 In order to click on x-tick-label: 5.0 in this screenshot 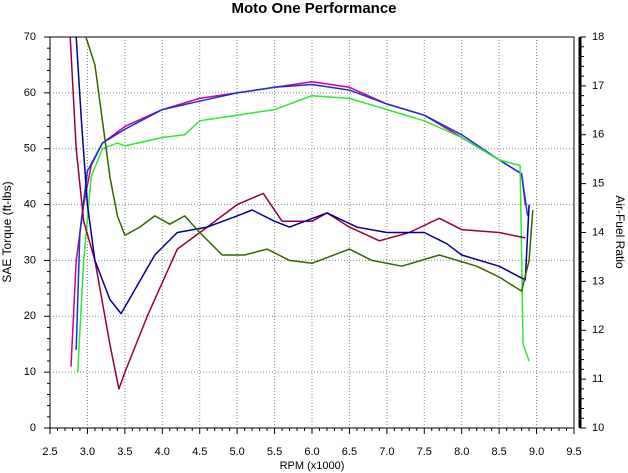, I will do `click(236, 452)`.